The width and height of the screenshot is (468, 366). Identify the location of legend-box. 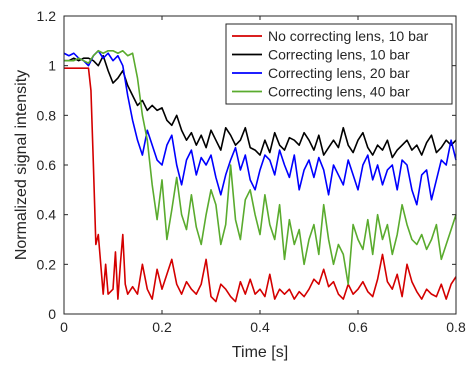
(339, 64).